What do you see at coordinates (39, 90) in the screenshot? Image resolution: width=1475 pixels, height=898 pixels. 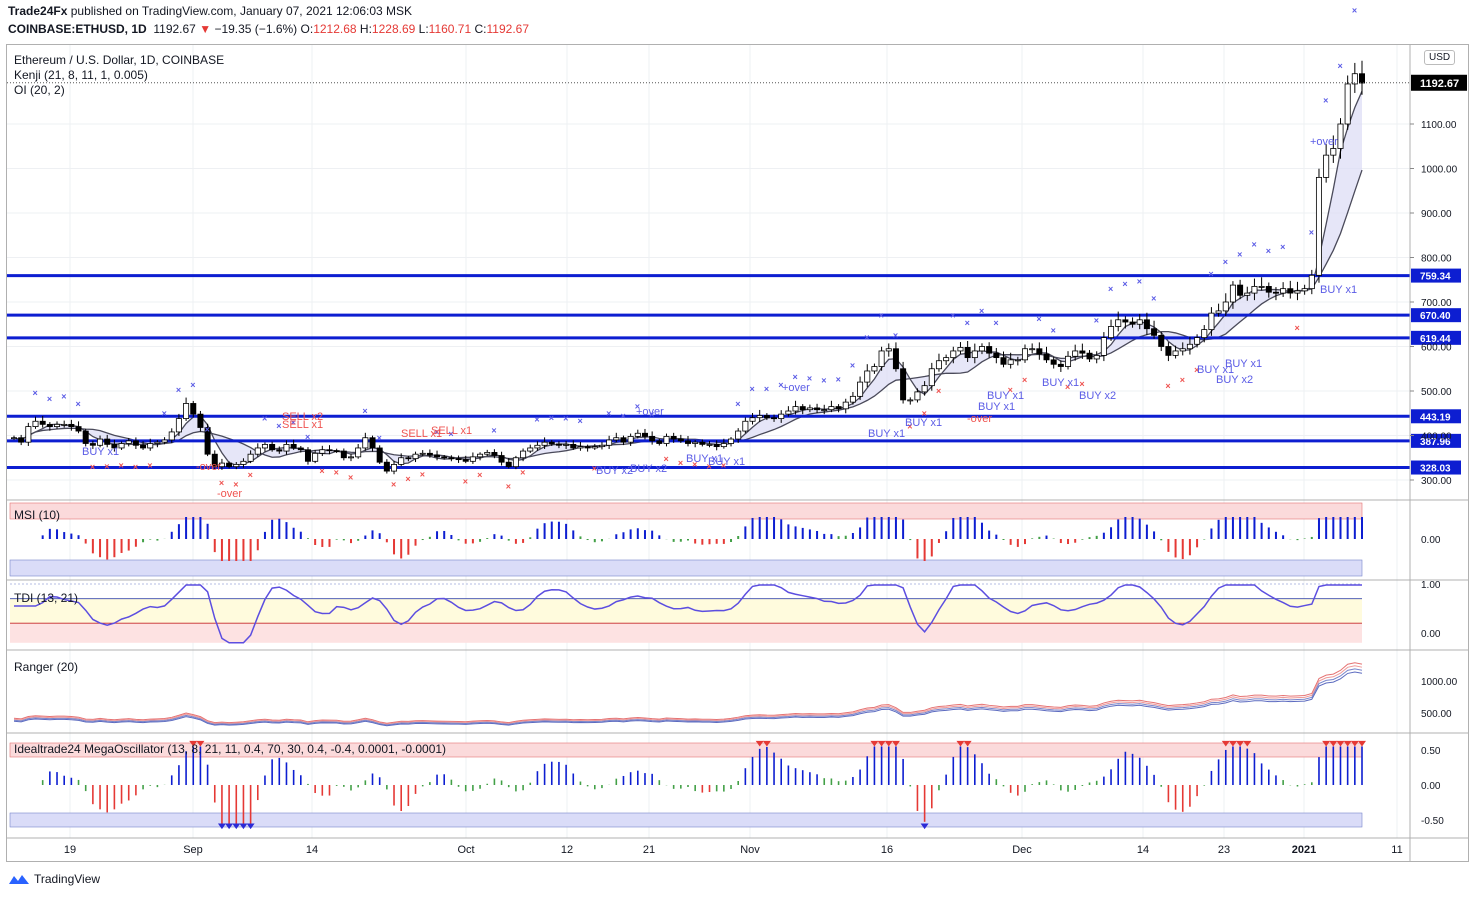 I see `indicator-oi: OI (20, 2)` at bounding box center [39, 90].